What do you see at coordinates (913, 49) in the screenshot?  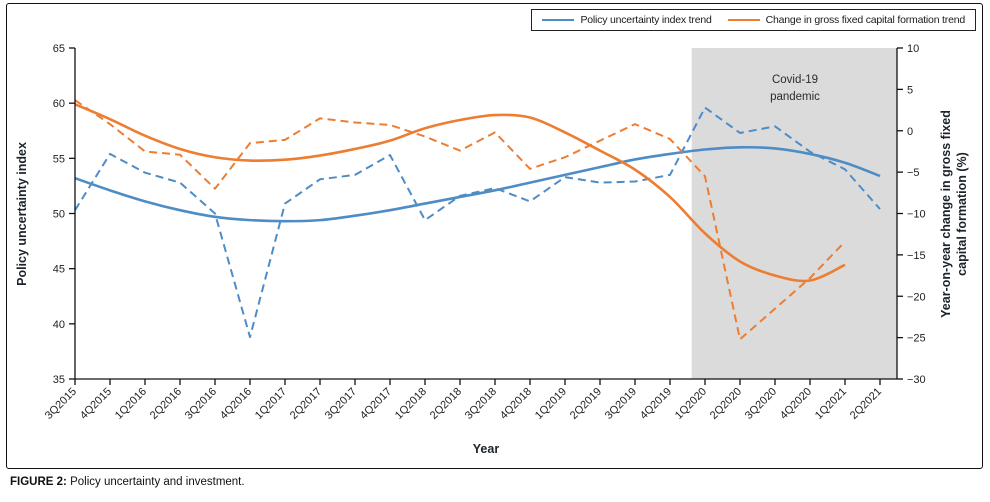 I see `right-tick-label: 10` at bounding box center [913, 49].